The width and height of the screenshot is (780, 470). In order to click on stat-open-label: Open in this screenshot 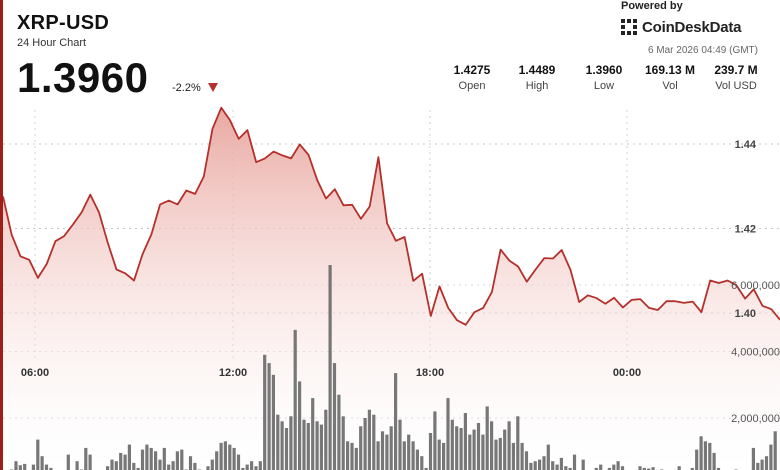, I will do `click(472, 86)`.